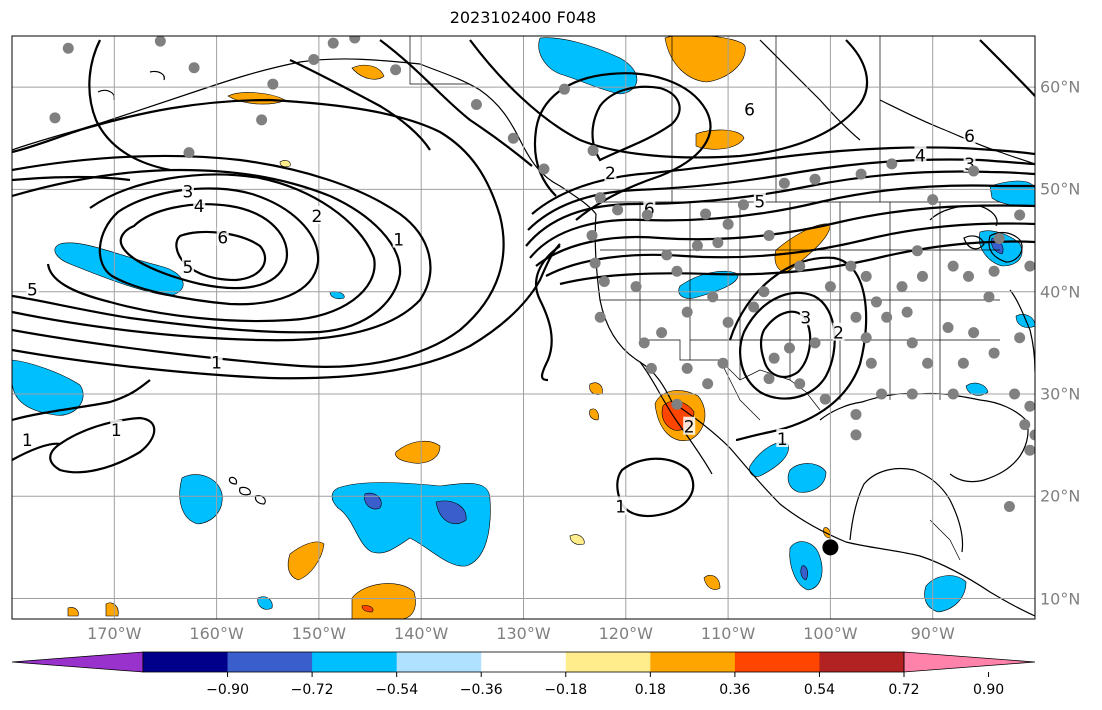 This screenshot has width=1102, height=710. What do you see at coordinates (1060, 87) in the screenshot?
I see `latitude-label: 60°N` at bounding box center [1060, 87].